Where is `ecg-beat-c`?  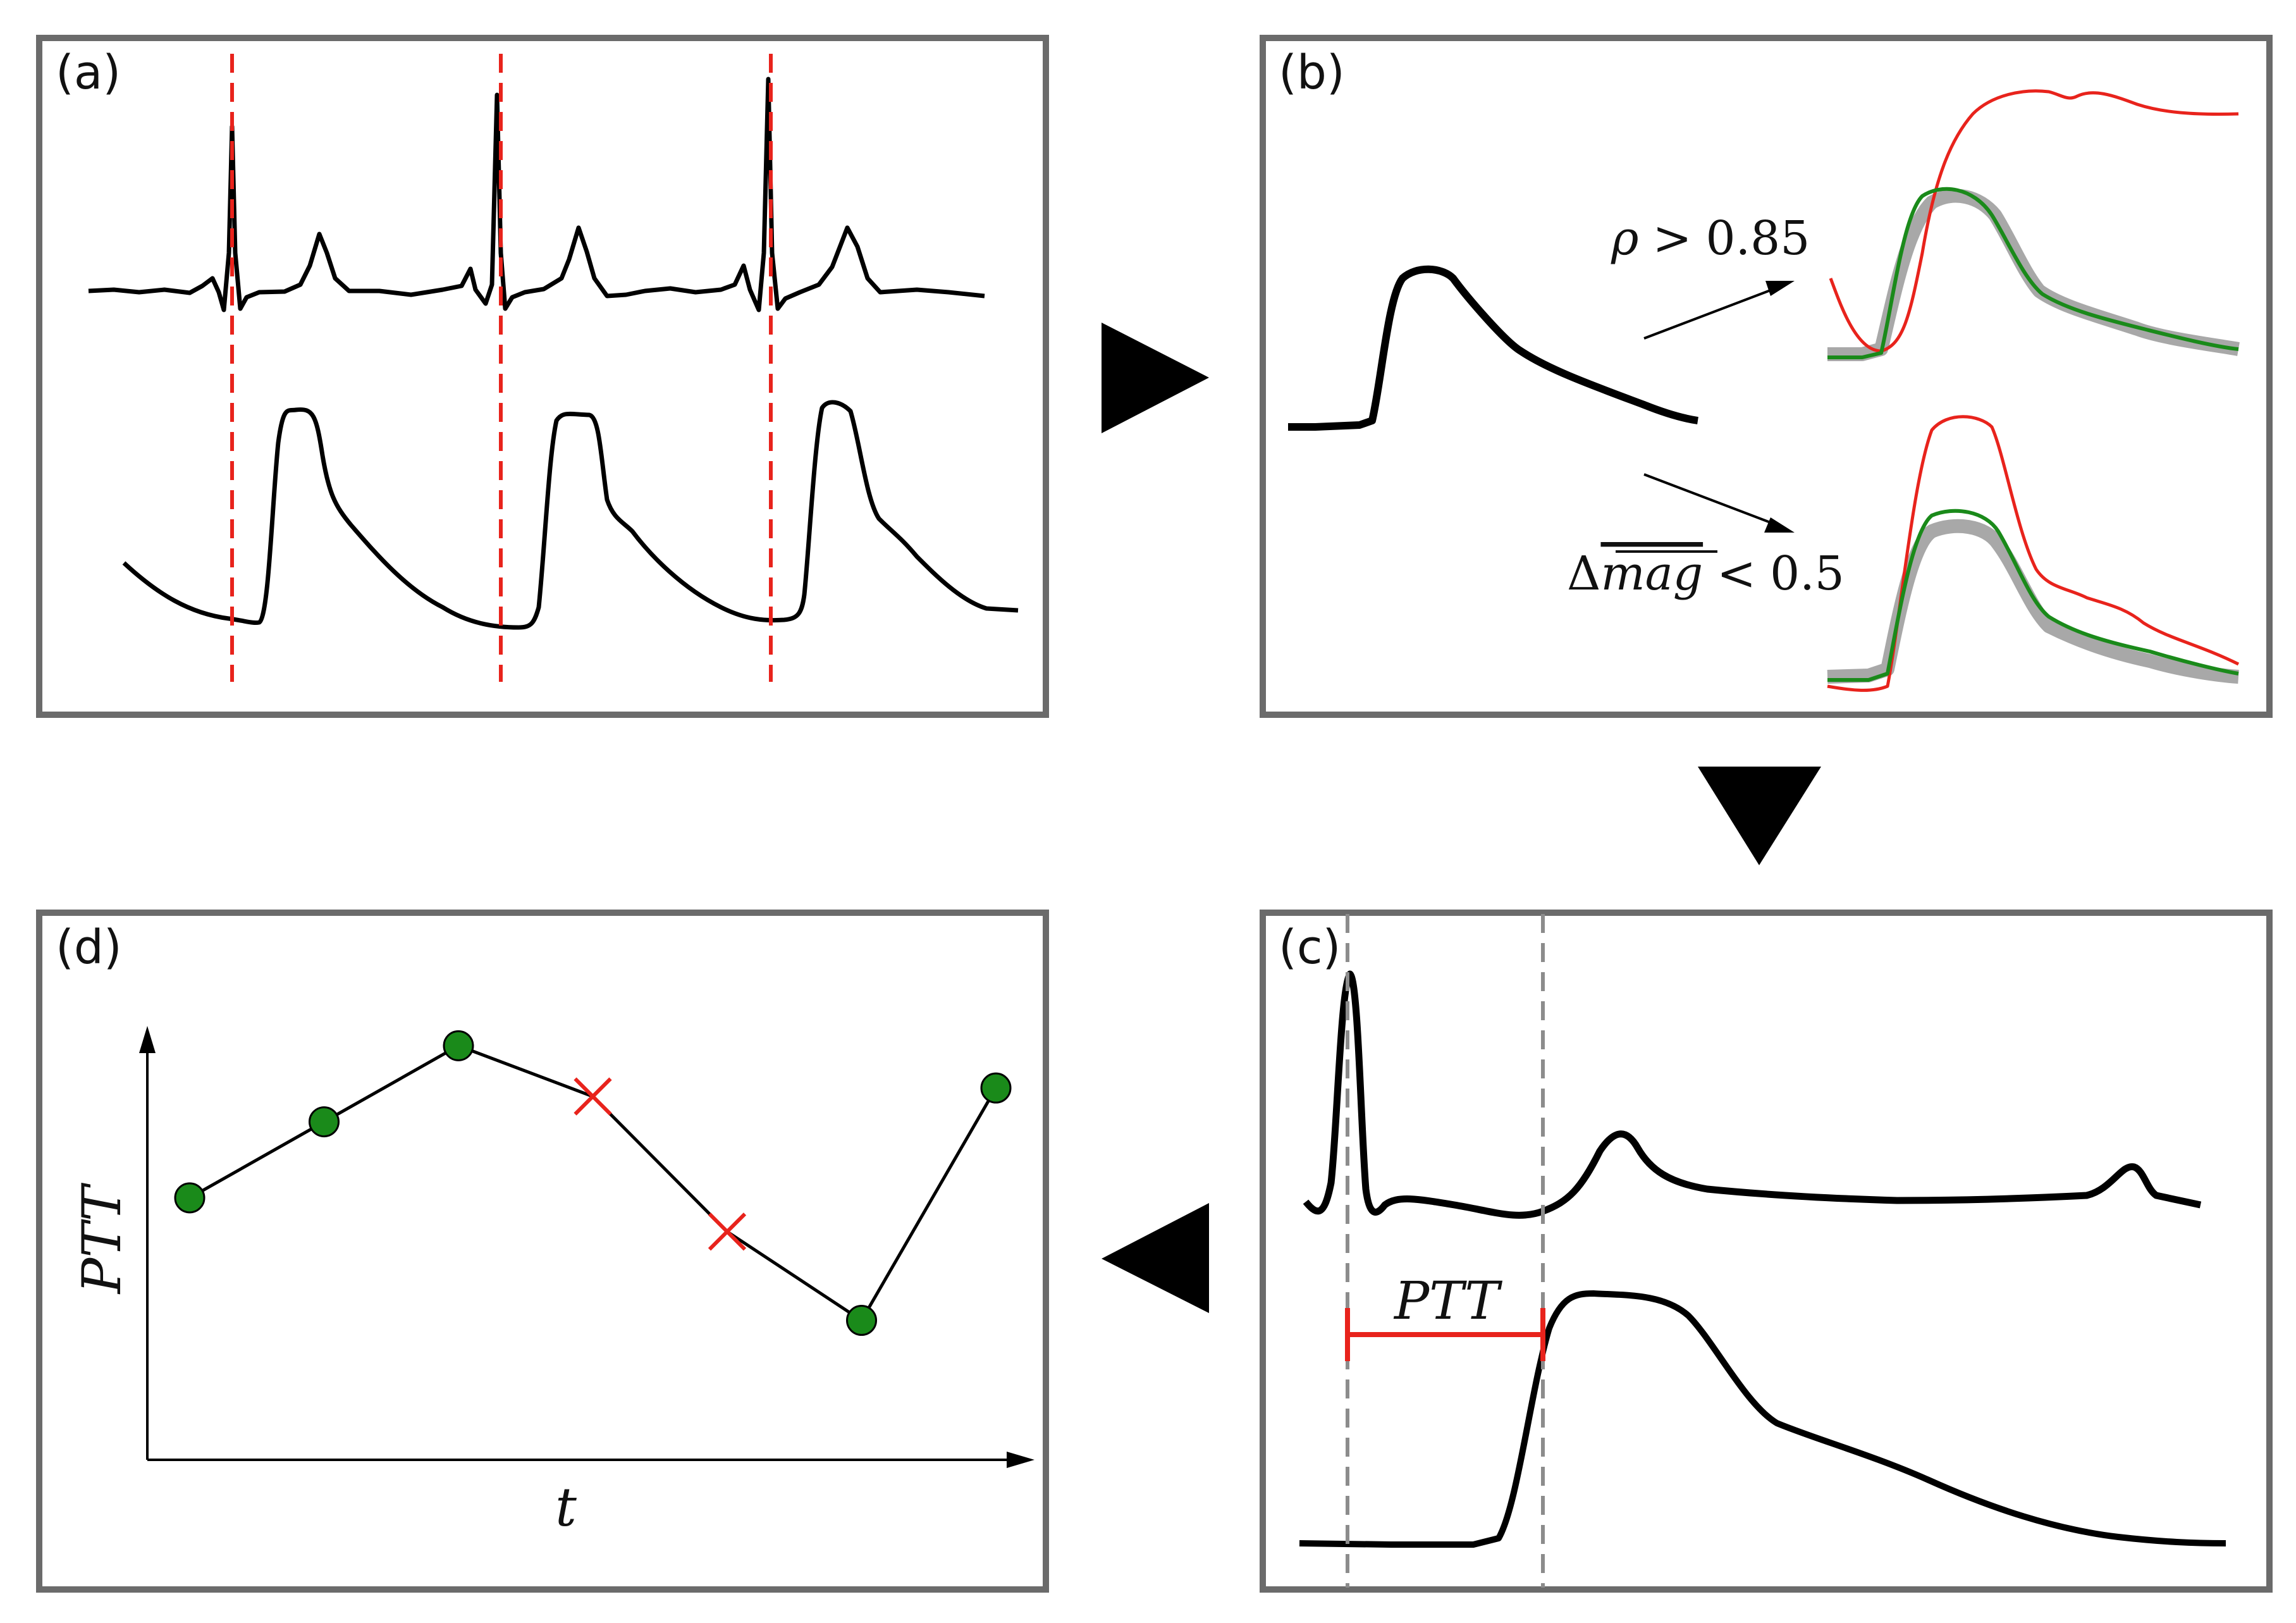
ecg-beat-c is located at coordinates (1752, 1094).